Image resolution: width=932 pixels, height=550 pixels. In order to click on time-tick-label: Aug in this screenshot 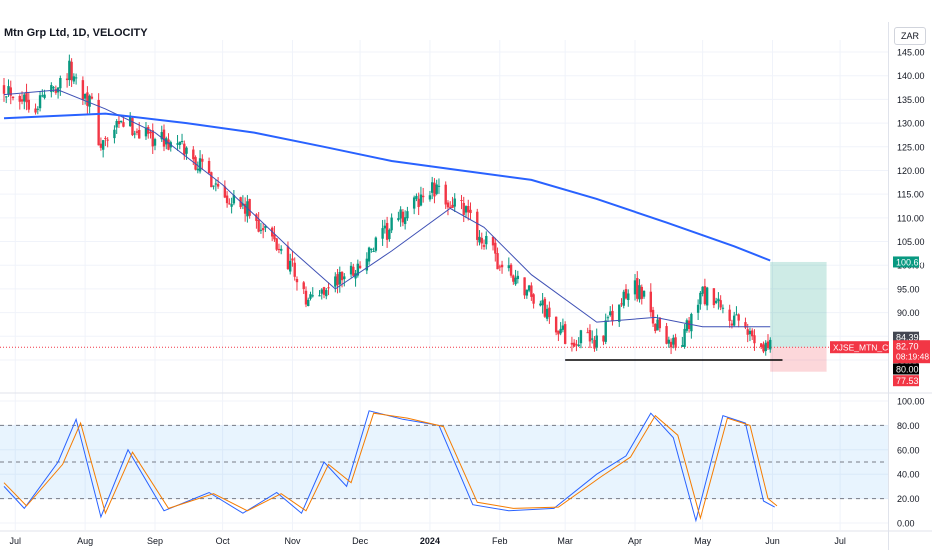, I will do `click(85, 541)`.